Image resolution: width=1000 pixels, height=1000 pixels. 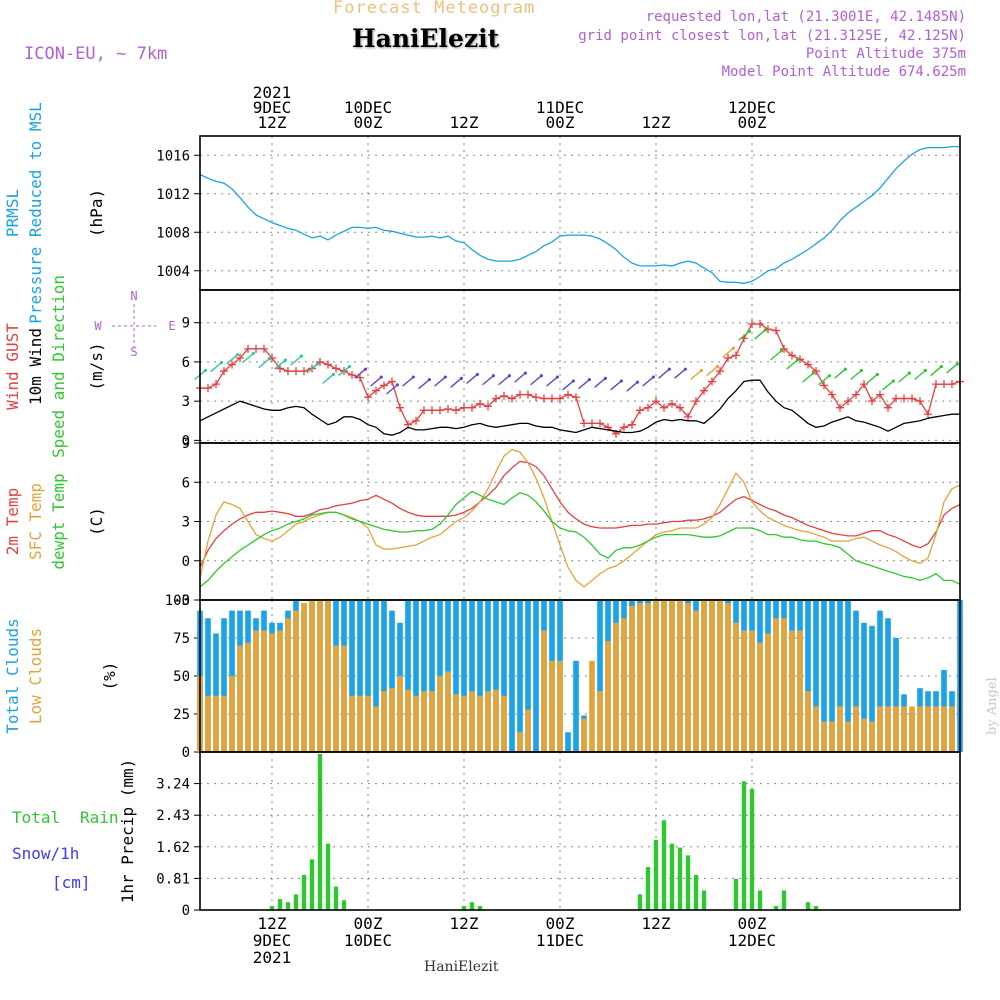 I want to click on time-label-top: 12Z, so click(x=464, y=122).